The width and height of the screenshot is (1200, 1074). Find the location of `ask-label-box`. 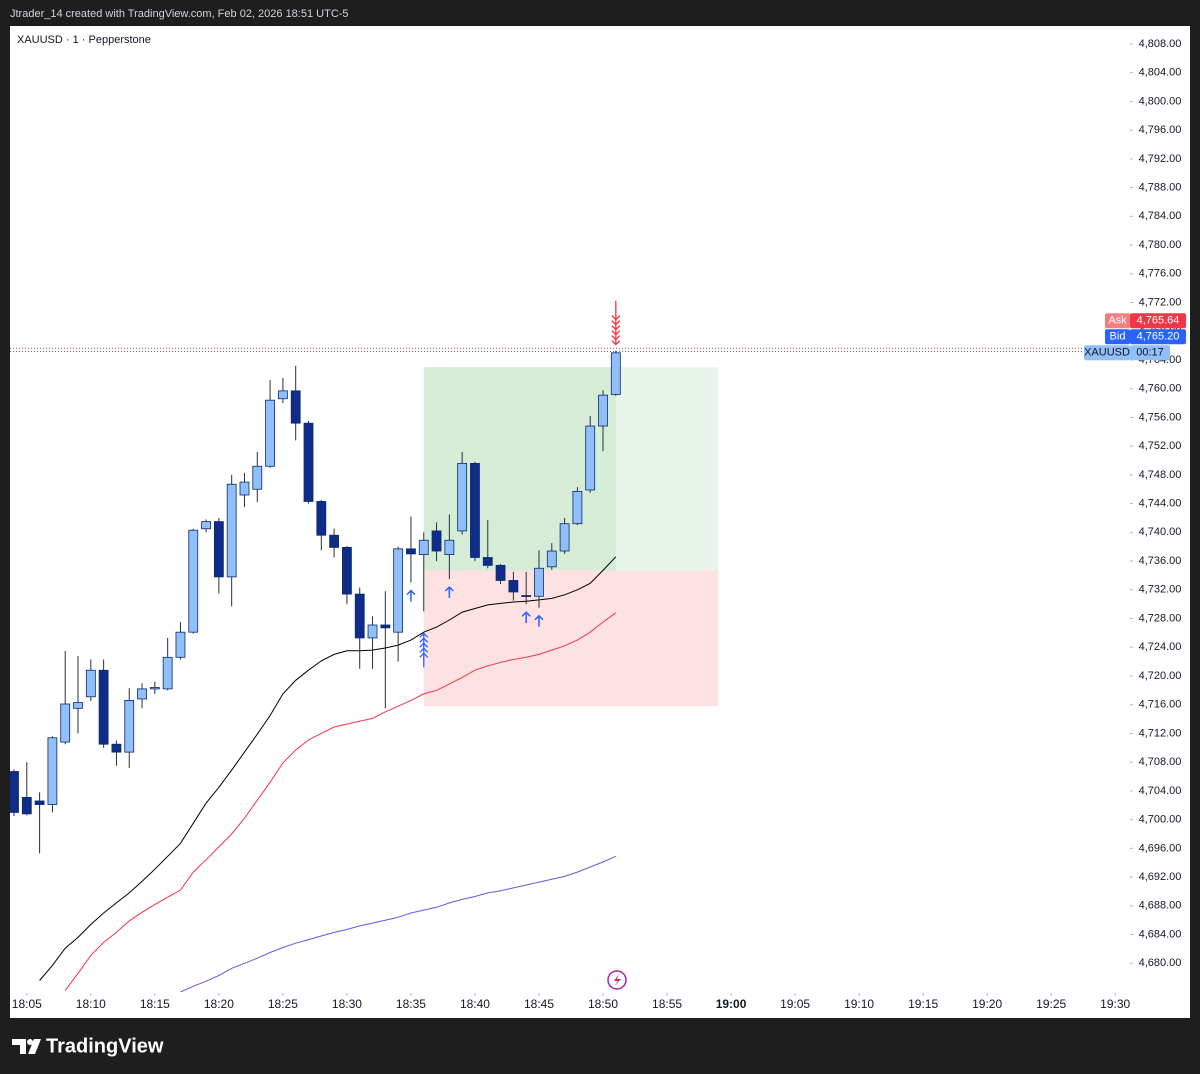

ask-label-box is located at coordinates (1117, 321).